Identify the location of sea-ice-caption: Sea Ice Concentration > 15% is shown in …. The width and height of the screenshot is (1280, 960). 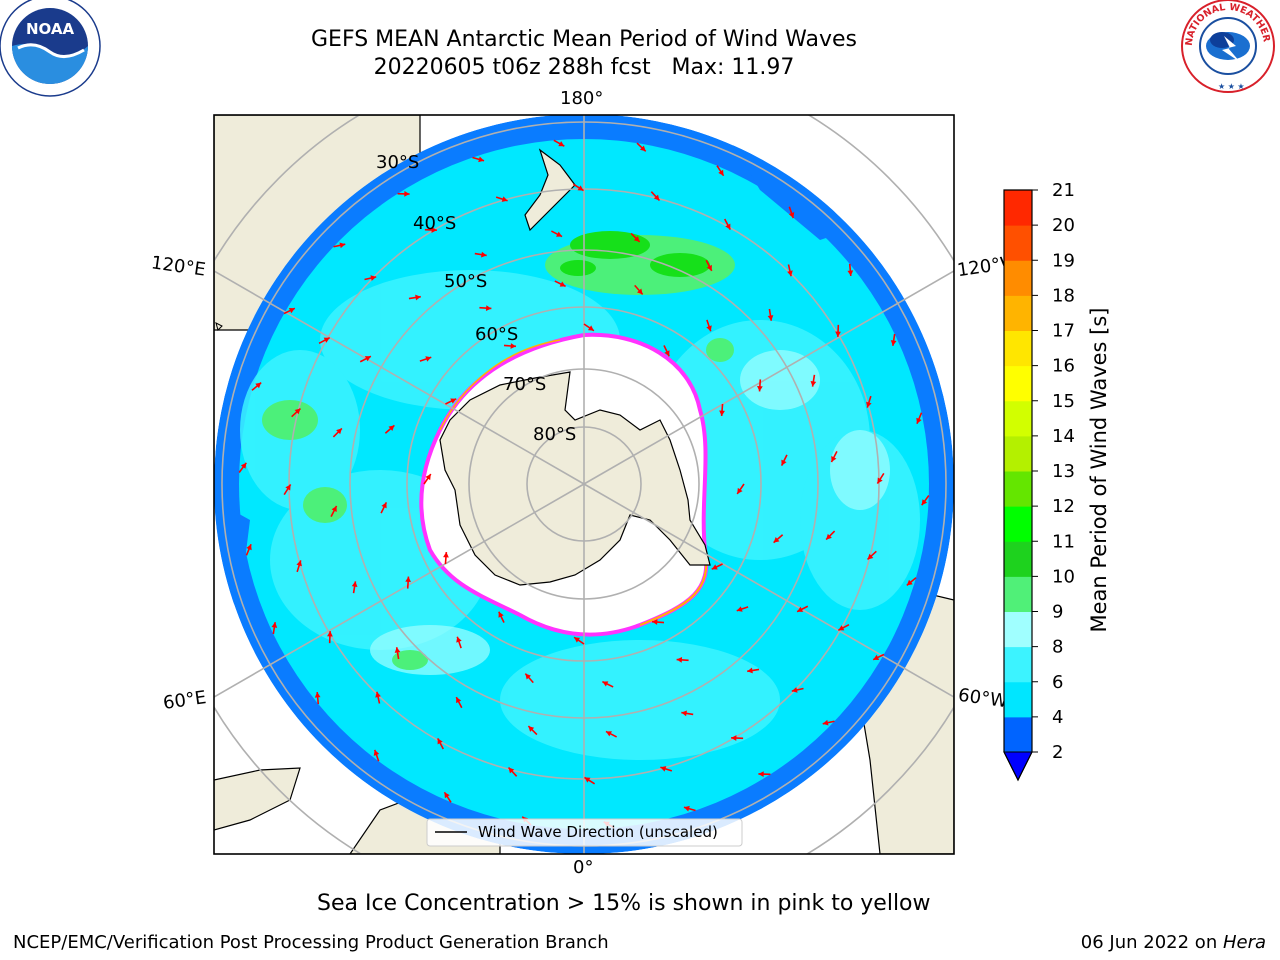
(624, 903).